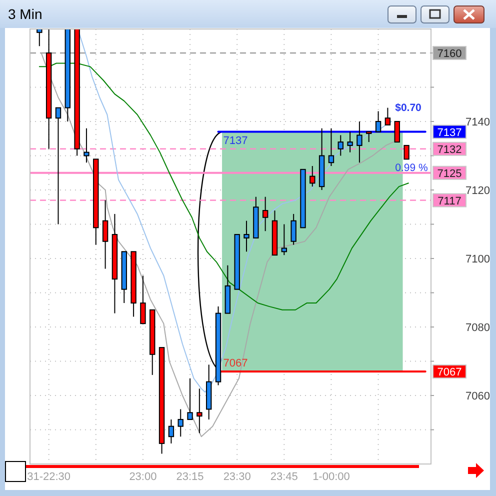 The height and width of the screenshot is (496, 496). Describe the element at coordinates (25, 14) in the screenshot. I see `chart-title: 3 Min` at that location.